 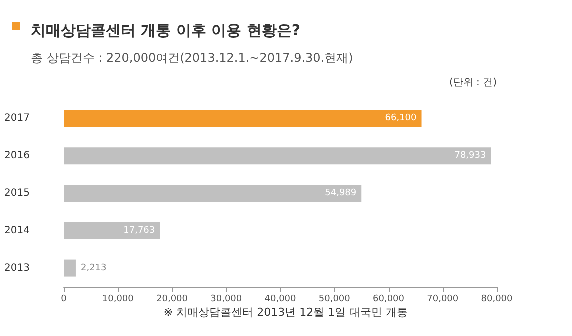 What do you see at coordinates (140, 231) in the screenshot?
I see `data-label: 17,763` at bounding box center [140, 231].